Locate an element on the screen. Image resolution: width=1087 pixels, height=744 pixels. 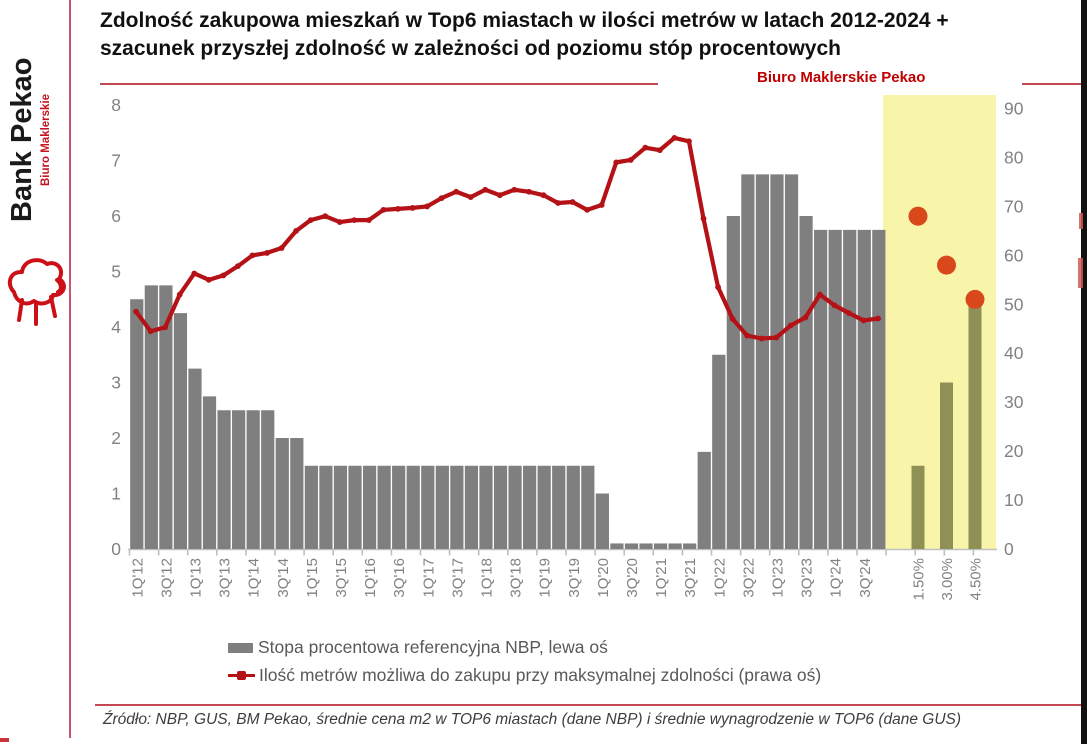
left-axis-label: 7 is located at coordinates (116, 161).